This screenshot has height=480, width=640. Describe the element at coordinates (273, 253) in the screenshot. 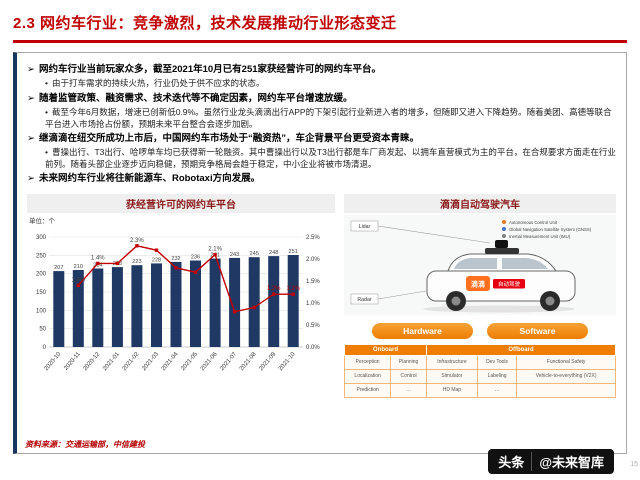

I see `bar-value-label: 248` at that location.